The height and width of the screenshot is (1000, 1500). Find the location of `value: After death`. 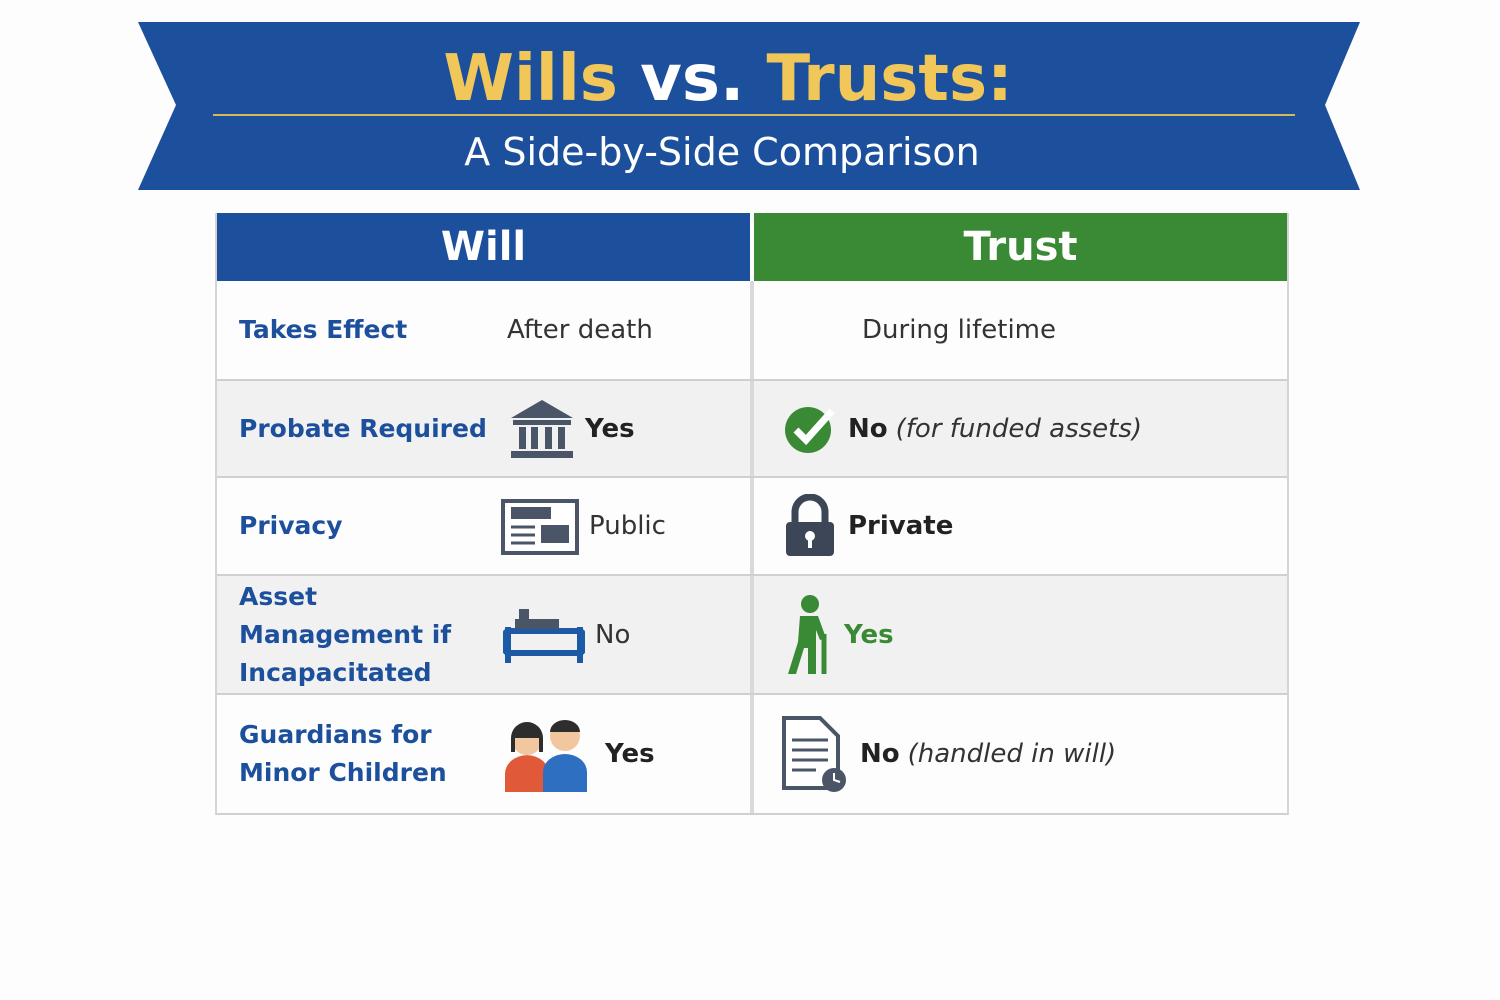

value: After death is located at coordinates (580, 330).